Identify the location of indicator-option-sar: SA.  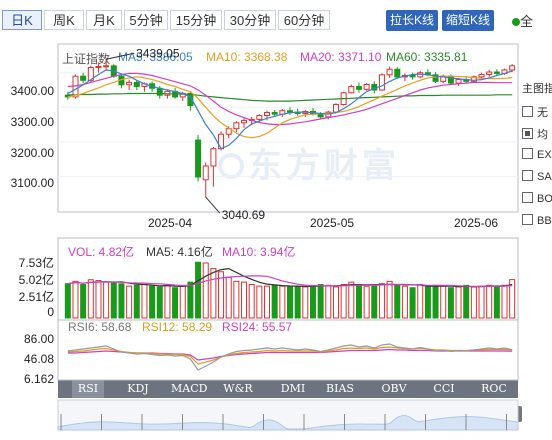
(537, 176).